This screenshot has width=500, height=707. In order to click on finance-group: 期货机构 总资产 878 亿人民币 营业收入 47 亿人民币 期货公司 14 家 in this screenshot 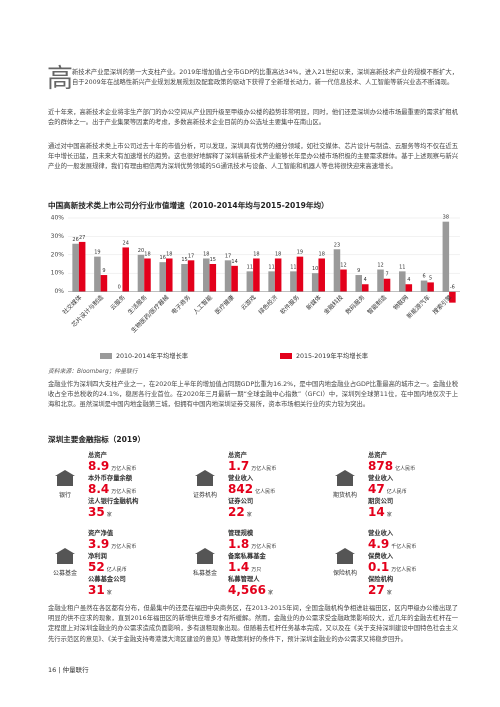, I will do `click(396, 488)`.